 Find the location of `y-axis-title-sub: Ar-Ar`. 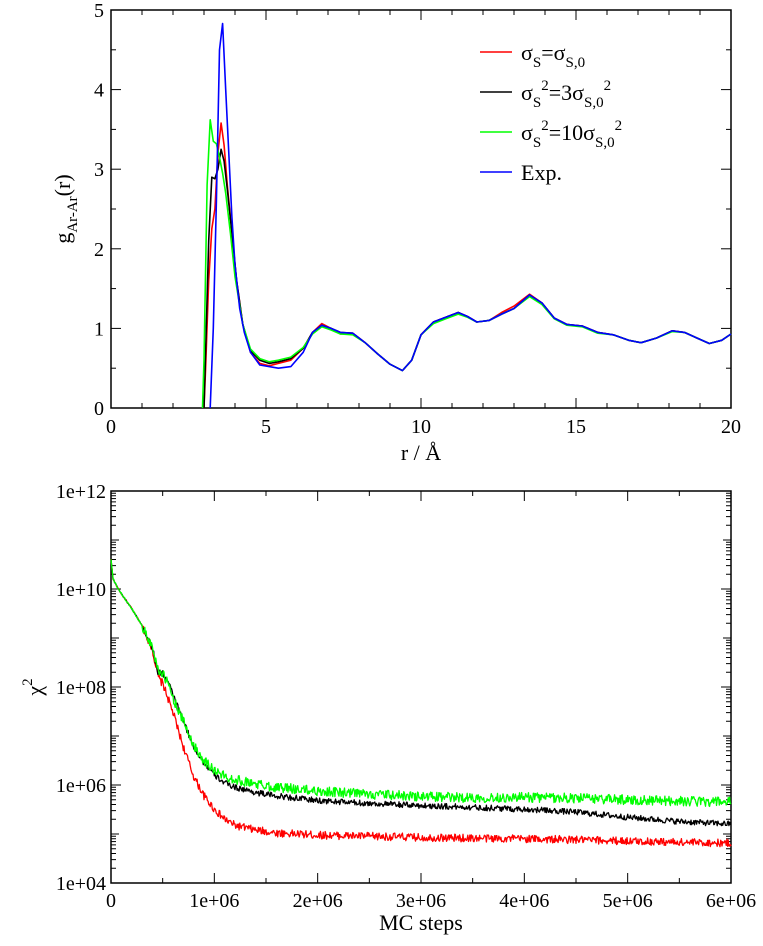

y-axis-title-sub: Ar-Ar is located at coordinates (73, 214).